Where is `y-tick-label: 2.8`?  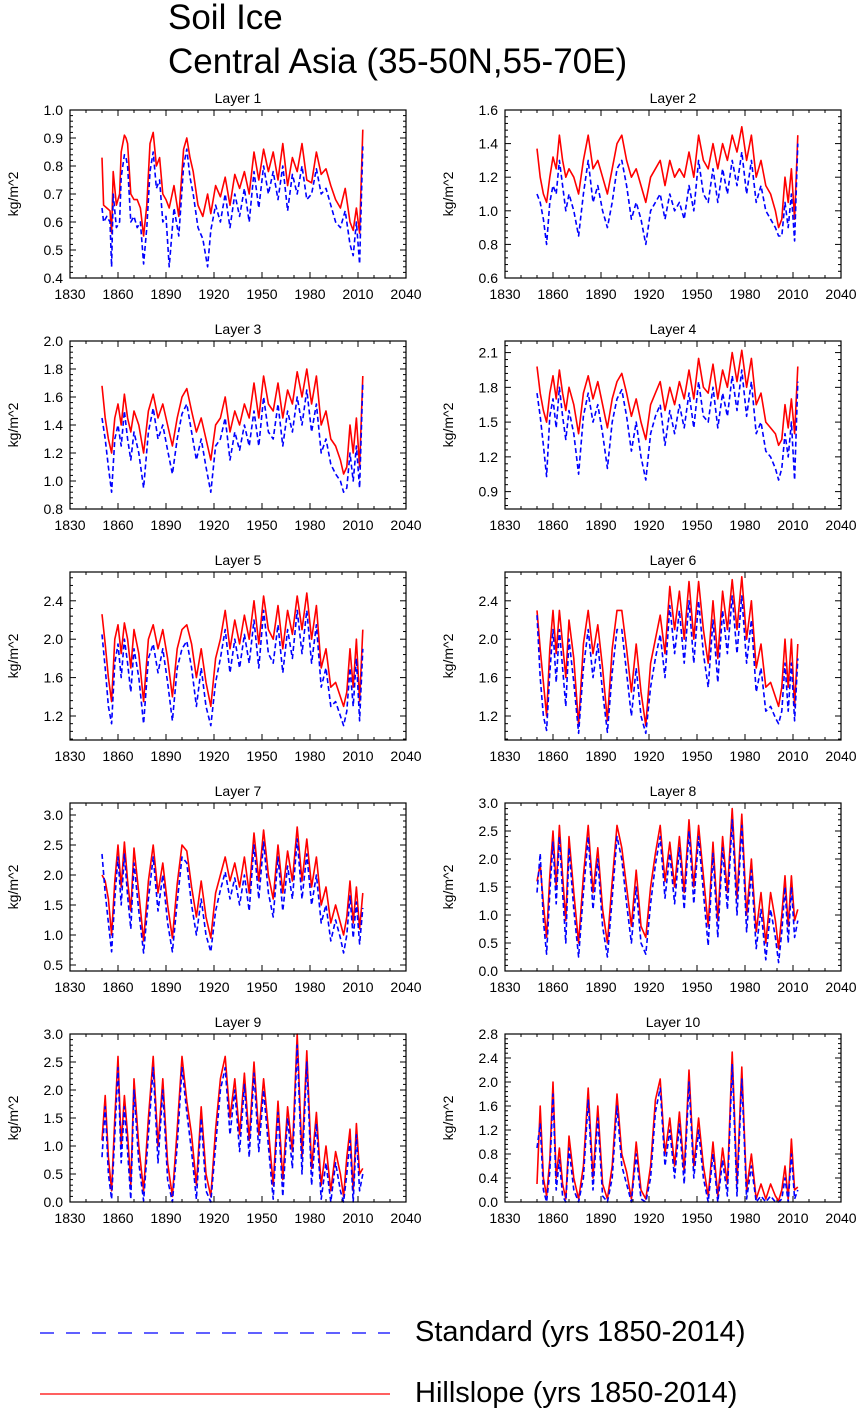 y-tick-label: 2.8 is located at coordinates (489, 1034).